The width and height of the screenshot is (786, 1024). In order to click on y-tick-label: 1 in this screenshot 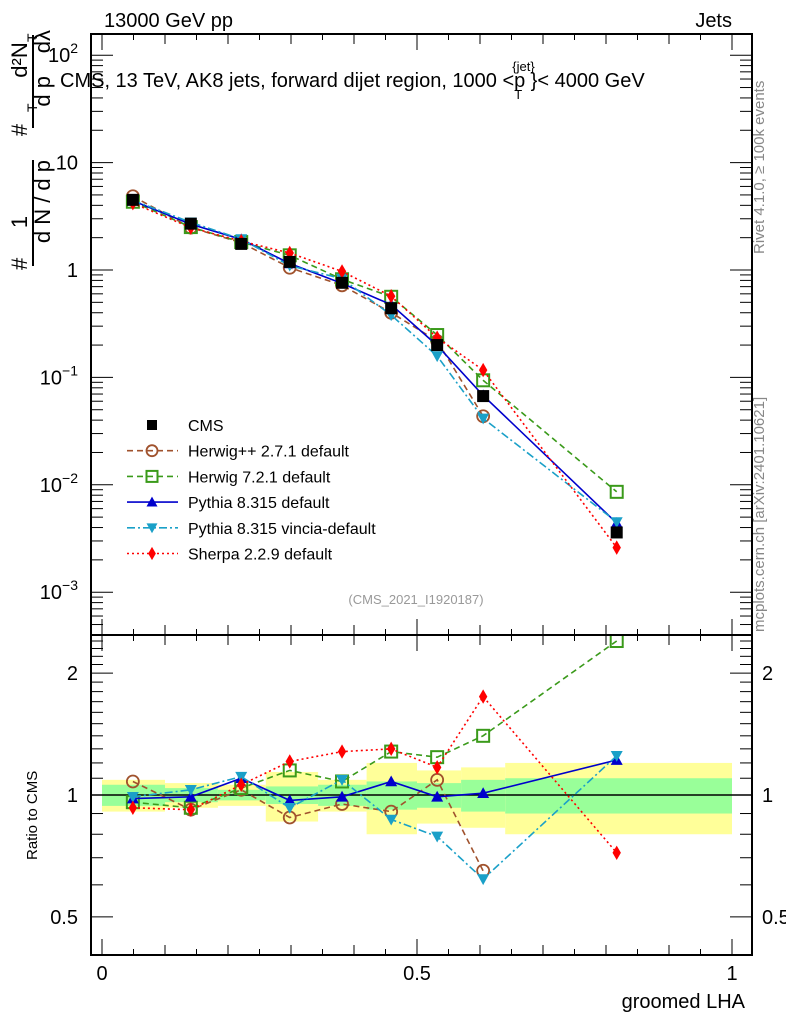, I will do `click(72, 271)`.